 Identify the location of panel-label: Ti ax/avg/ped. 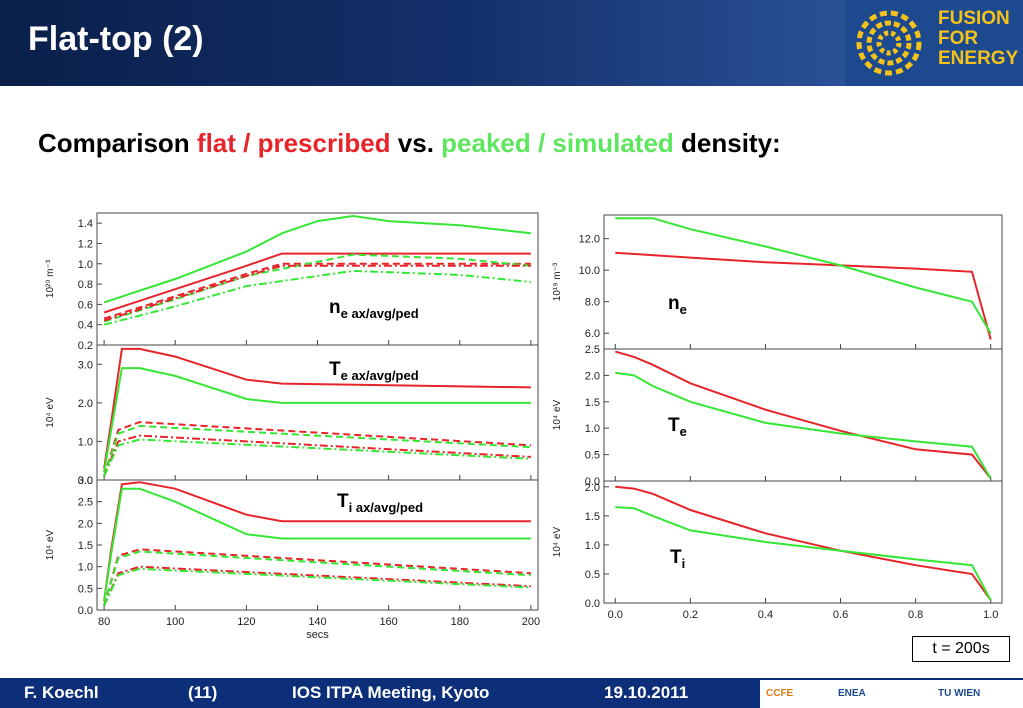
(380, 503).